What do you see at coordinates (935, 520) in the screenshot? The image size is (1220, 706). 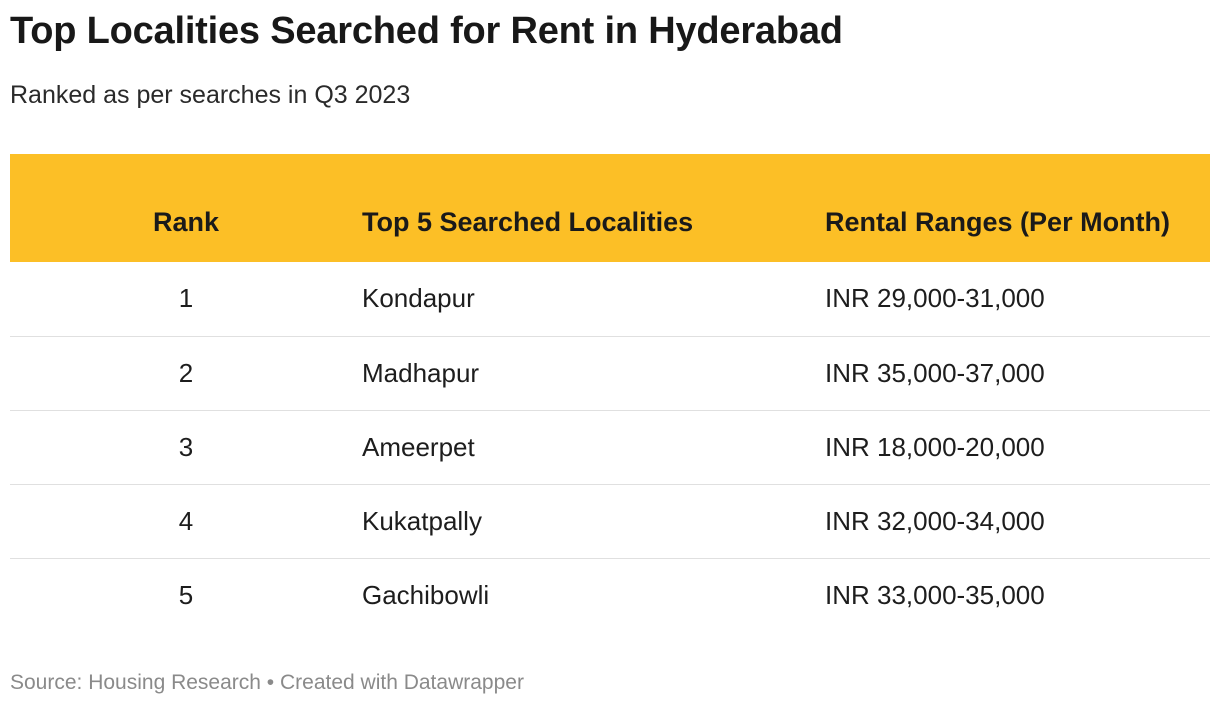 I see `rental-range-cell: INR 32,000-34,000` at bounding box center [935, 520].